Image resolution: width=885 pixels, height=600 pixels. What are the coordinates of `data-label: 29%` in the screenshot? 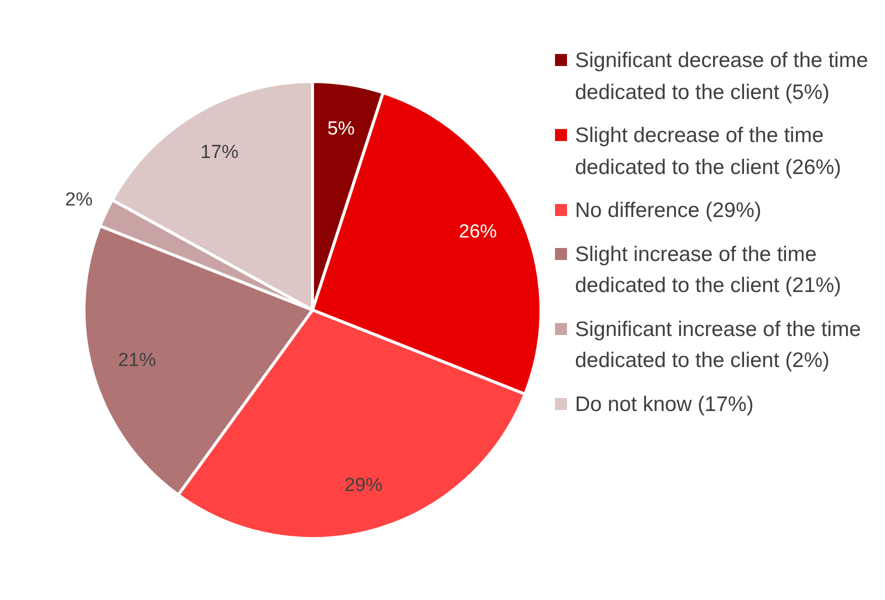 It's located at (363, 485).